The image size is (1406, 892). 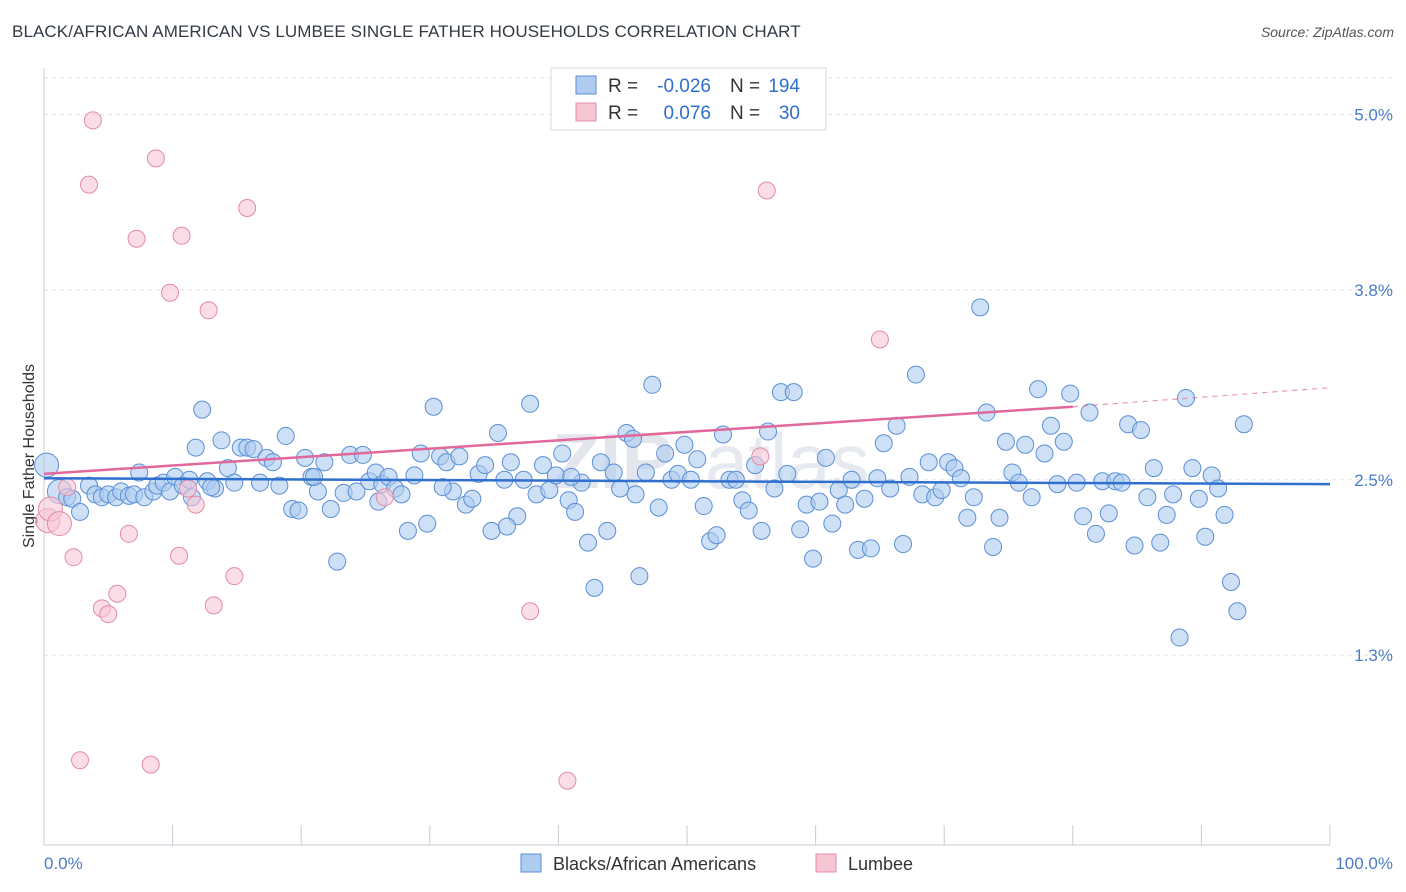 I want to click on legend-label-blacks: Blacks/African Americans, so click(x=654, y=864).